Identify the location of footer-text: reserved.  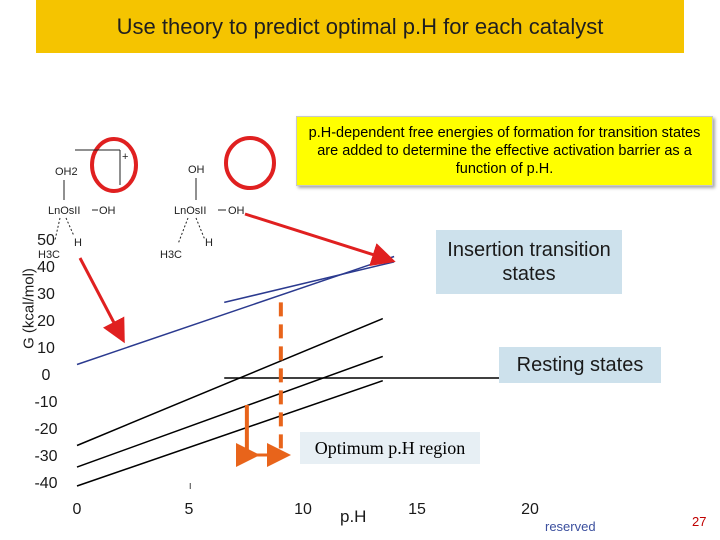
(570, 526).